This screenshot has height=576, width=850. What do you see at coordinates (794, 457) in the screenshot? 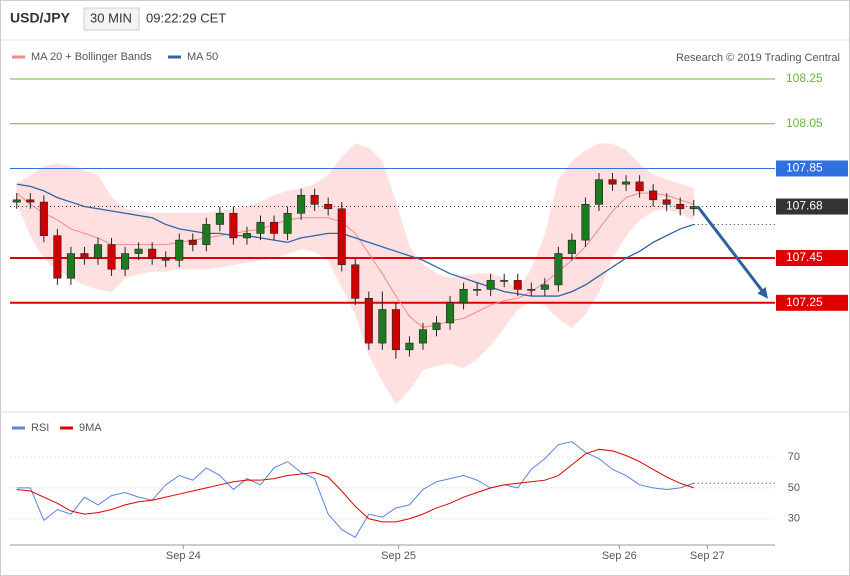
I see `y-tick-label: 70` at bounding box center [794, 457].